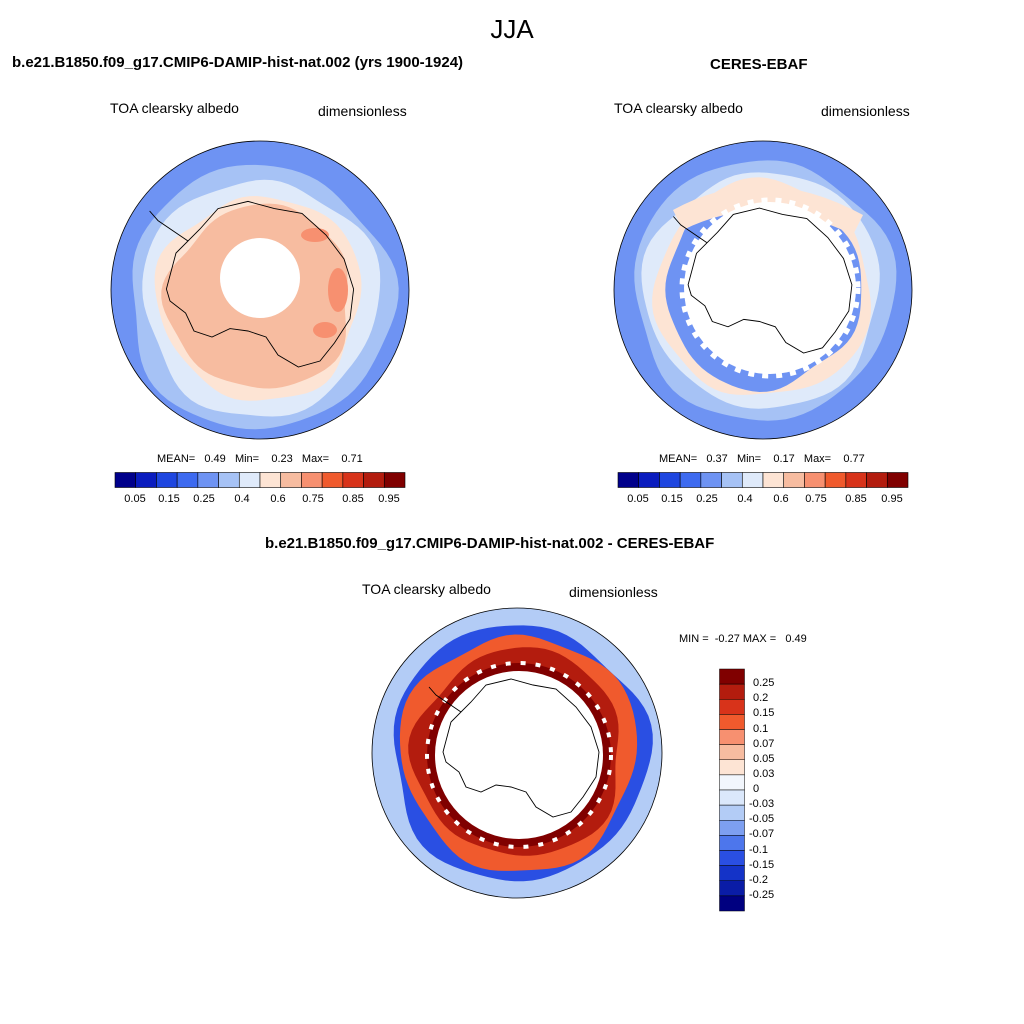  What do you see at coordinates (764, 773) in the screenshot?
I see `colorbar-tick-label: 0.03` at bounding box center [764, 773].